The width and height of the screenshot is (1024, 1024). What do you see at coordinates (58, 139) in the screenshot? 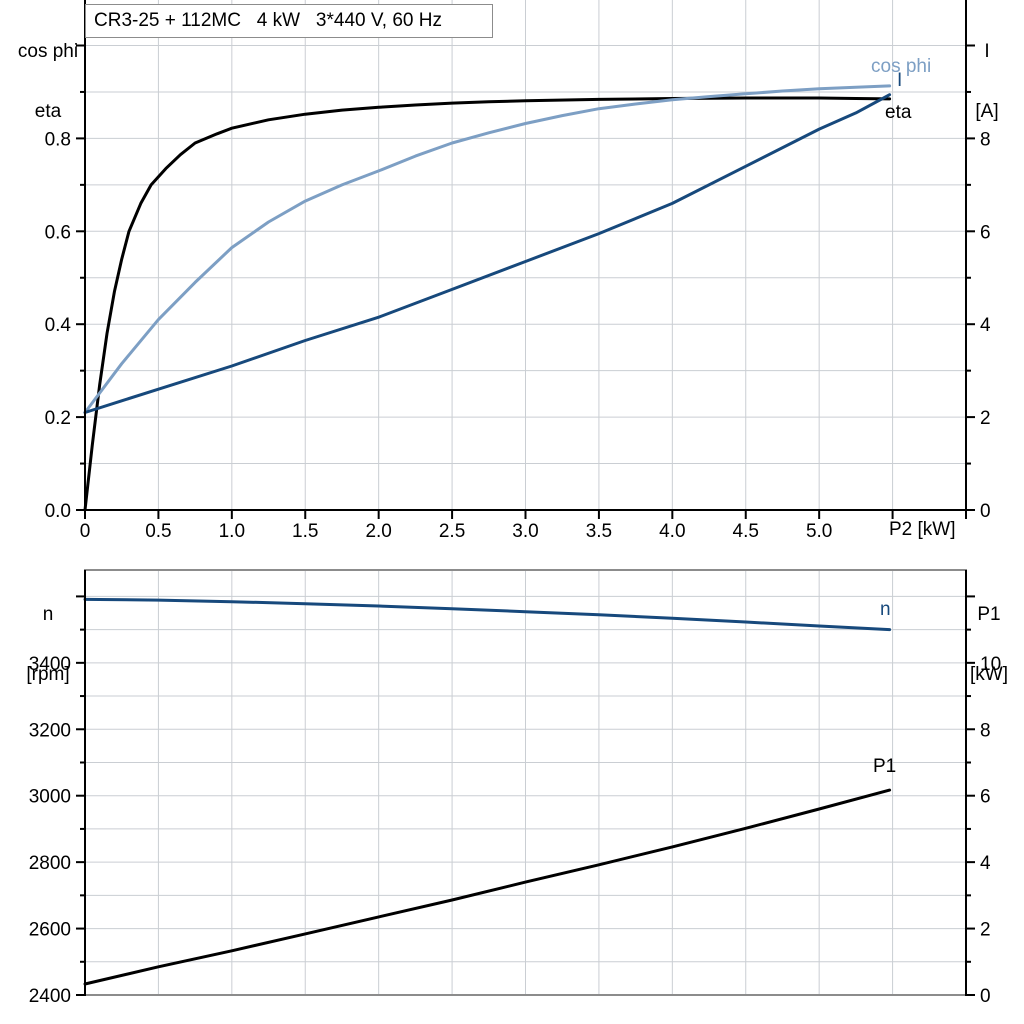
I see `left-tick-label: 0.8` at bounding box center [58, 139].